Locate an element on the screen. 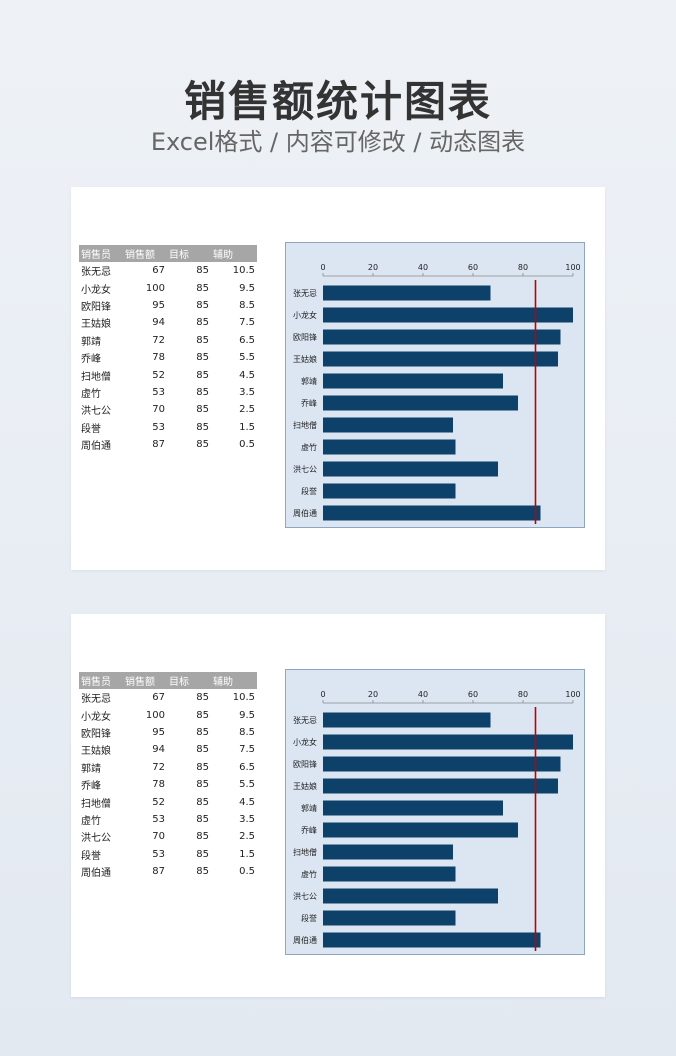 Image resolution: width=676 pixels, height=1056 pixels. table-cell: 87 is located at coordinates (158, 445).